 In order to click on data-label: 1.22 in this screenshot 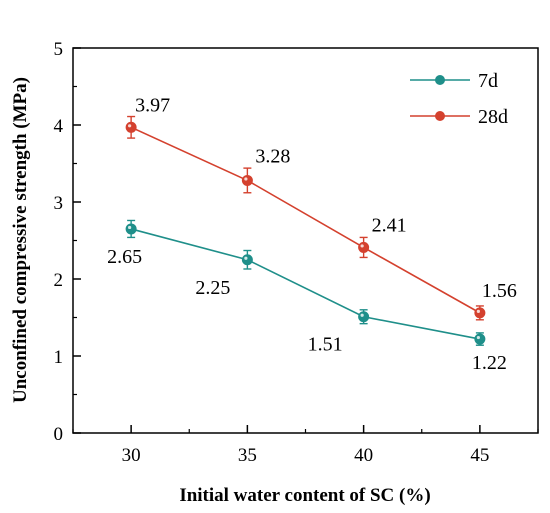, I will do `click(489, 363)`.